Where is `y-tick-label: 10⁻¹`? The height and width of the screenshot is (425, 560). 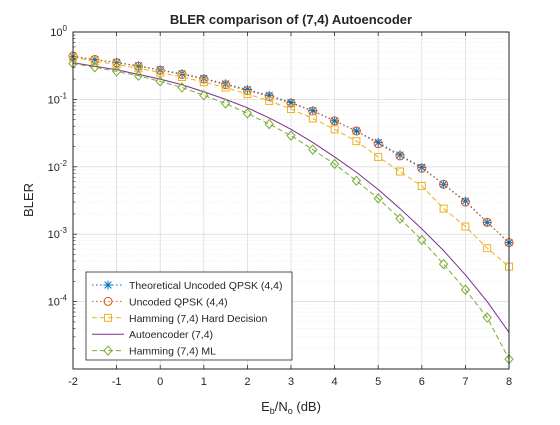 y-tick-label: 10⁻¹ is located at coordinates (58, 98).